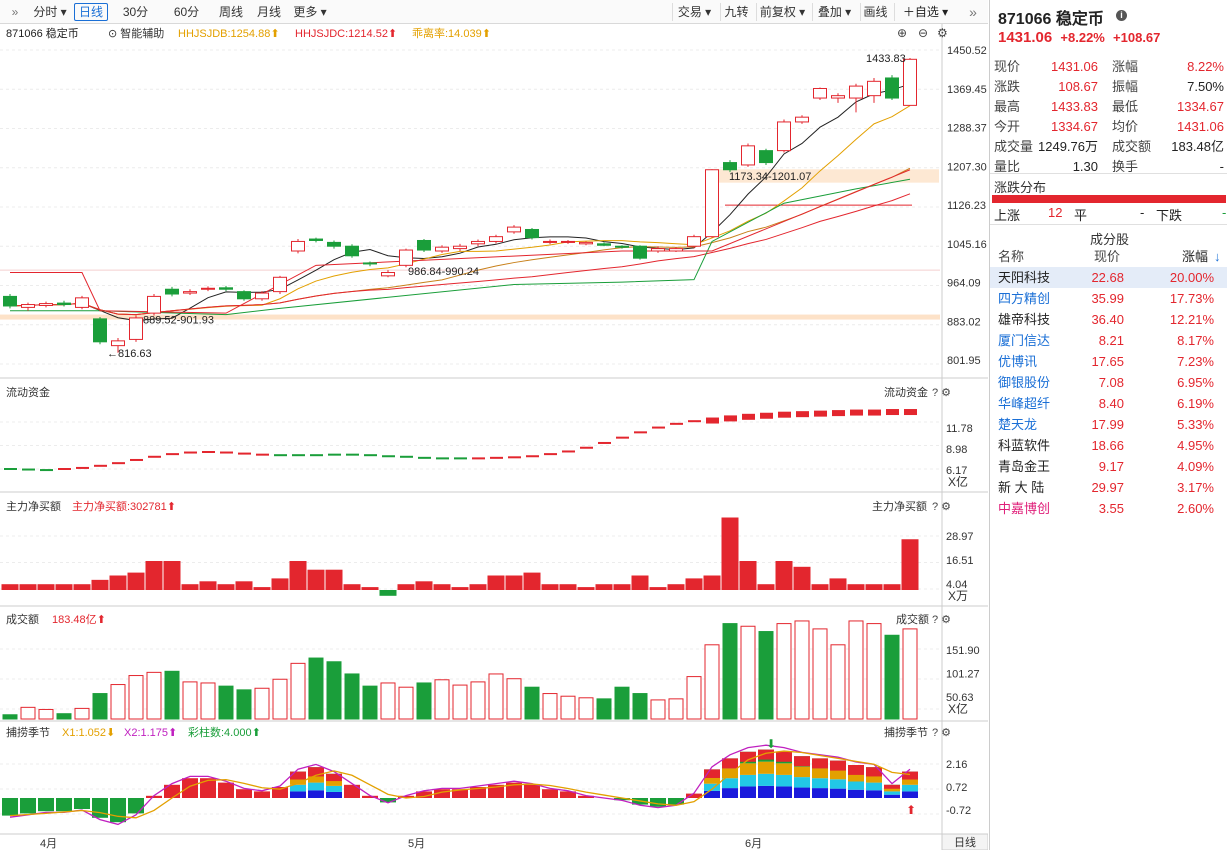 The height and width of the screenshot is (850, 1227). What do you see at coordinates (925, 12) in the screenshot?
I see `toolbar-btn-5: ＋自选 ▾` at bounding box center [925, 12].